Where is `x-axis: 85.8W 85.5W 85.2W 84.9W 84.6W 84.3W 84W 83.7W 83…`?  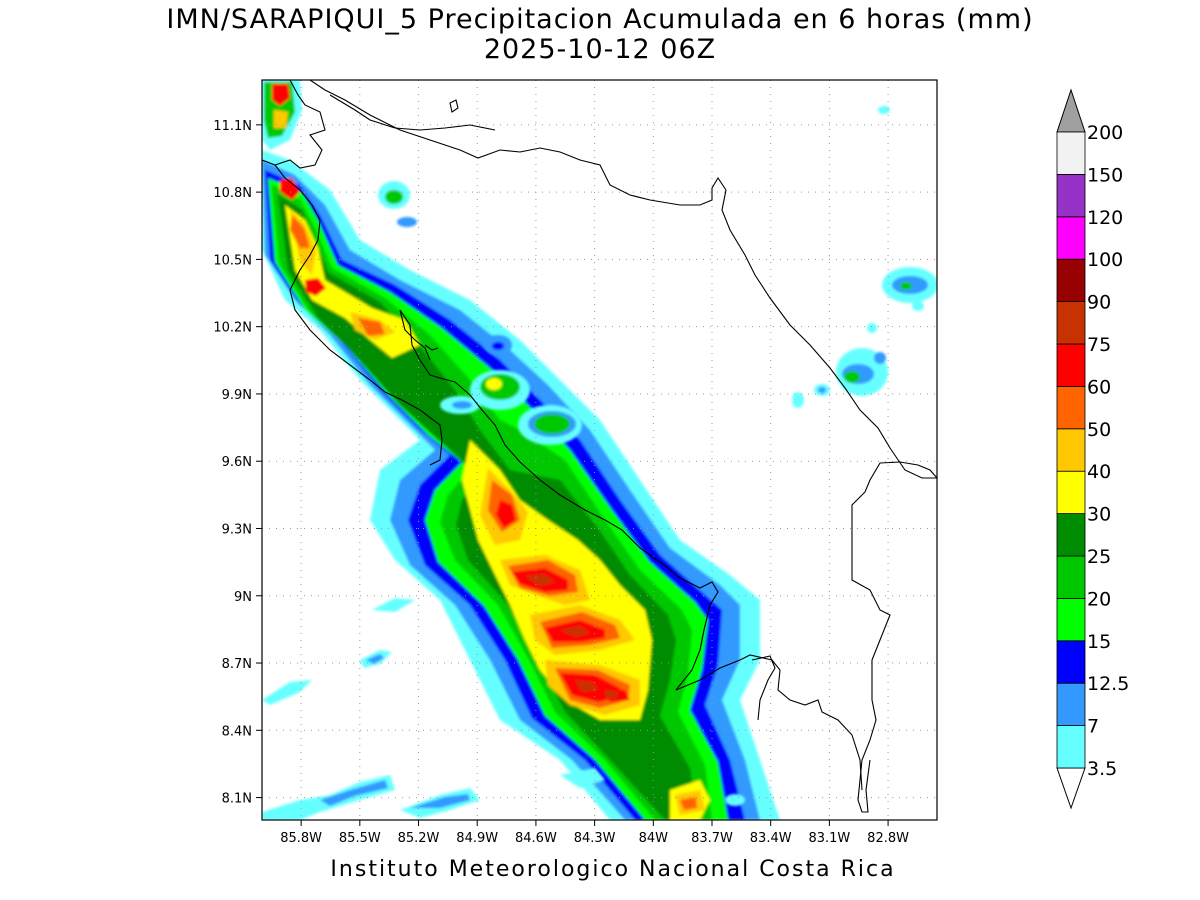 x-axis: 85.8W 85.5W 85.2W 84.9W 84.6W 84.3W 84W 83.7W 83… is located at coordinates (594, 833).